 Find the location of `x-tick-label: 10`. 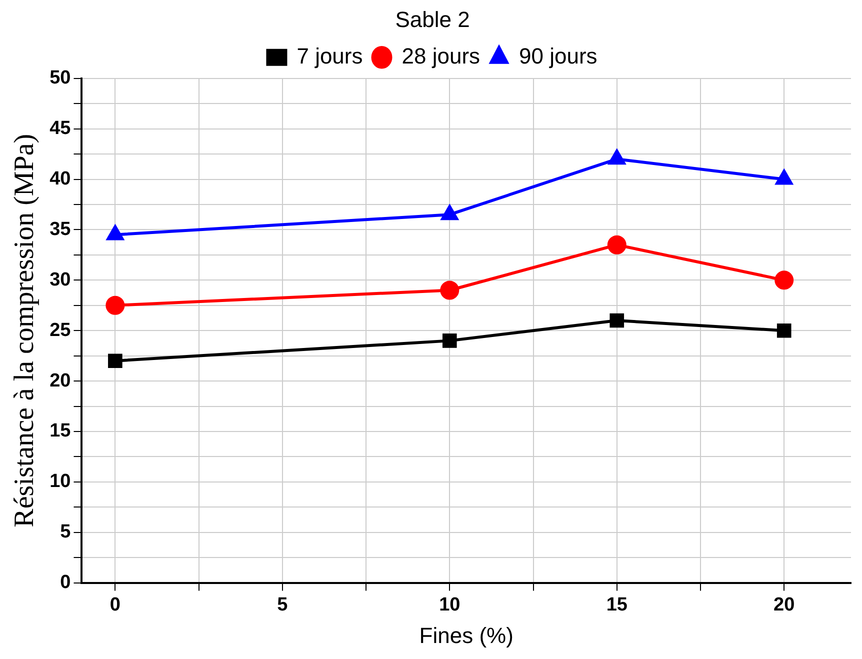

x-tick-label: 10 is located at coordinates (449, 605).